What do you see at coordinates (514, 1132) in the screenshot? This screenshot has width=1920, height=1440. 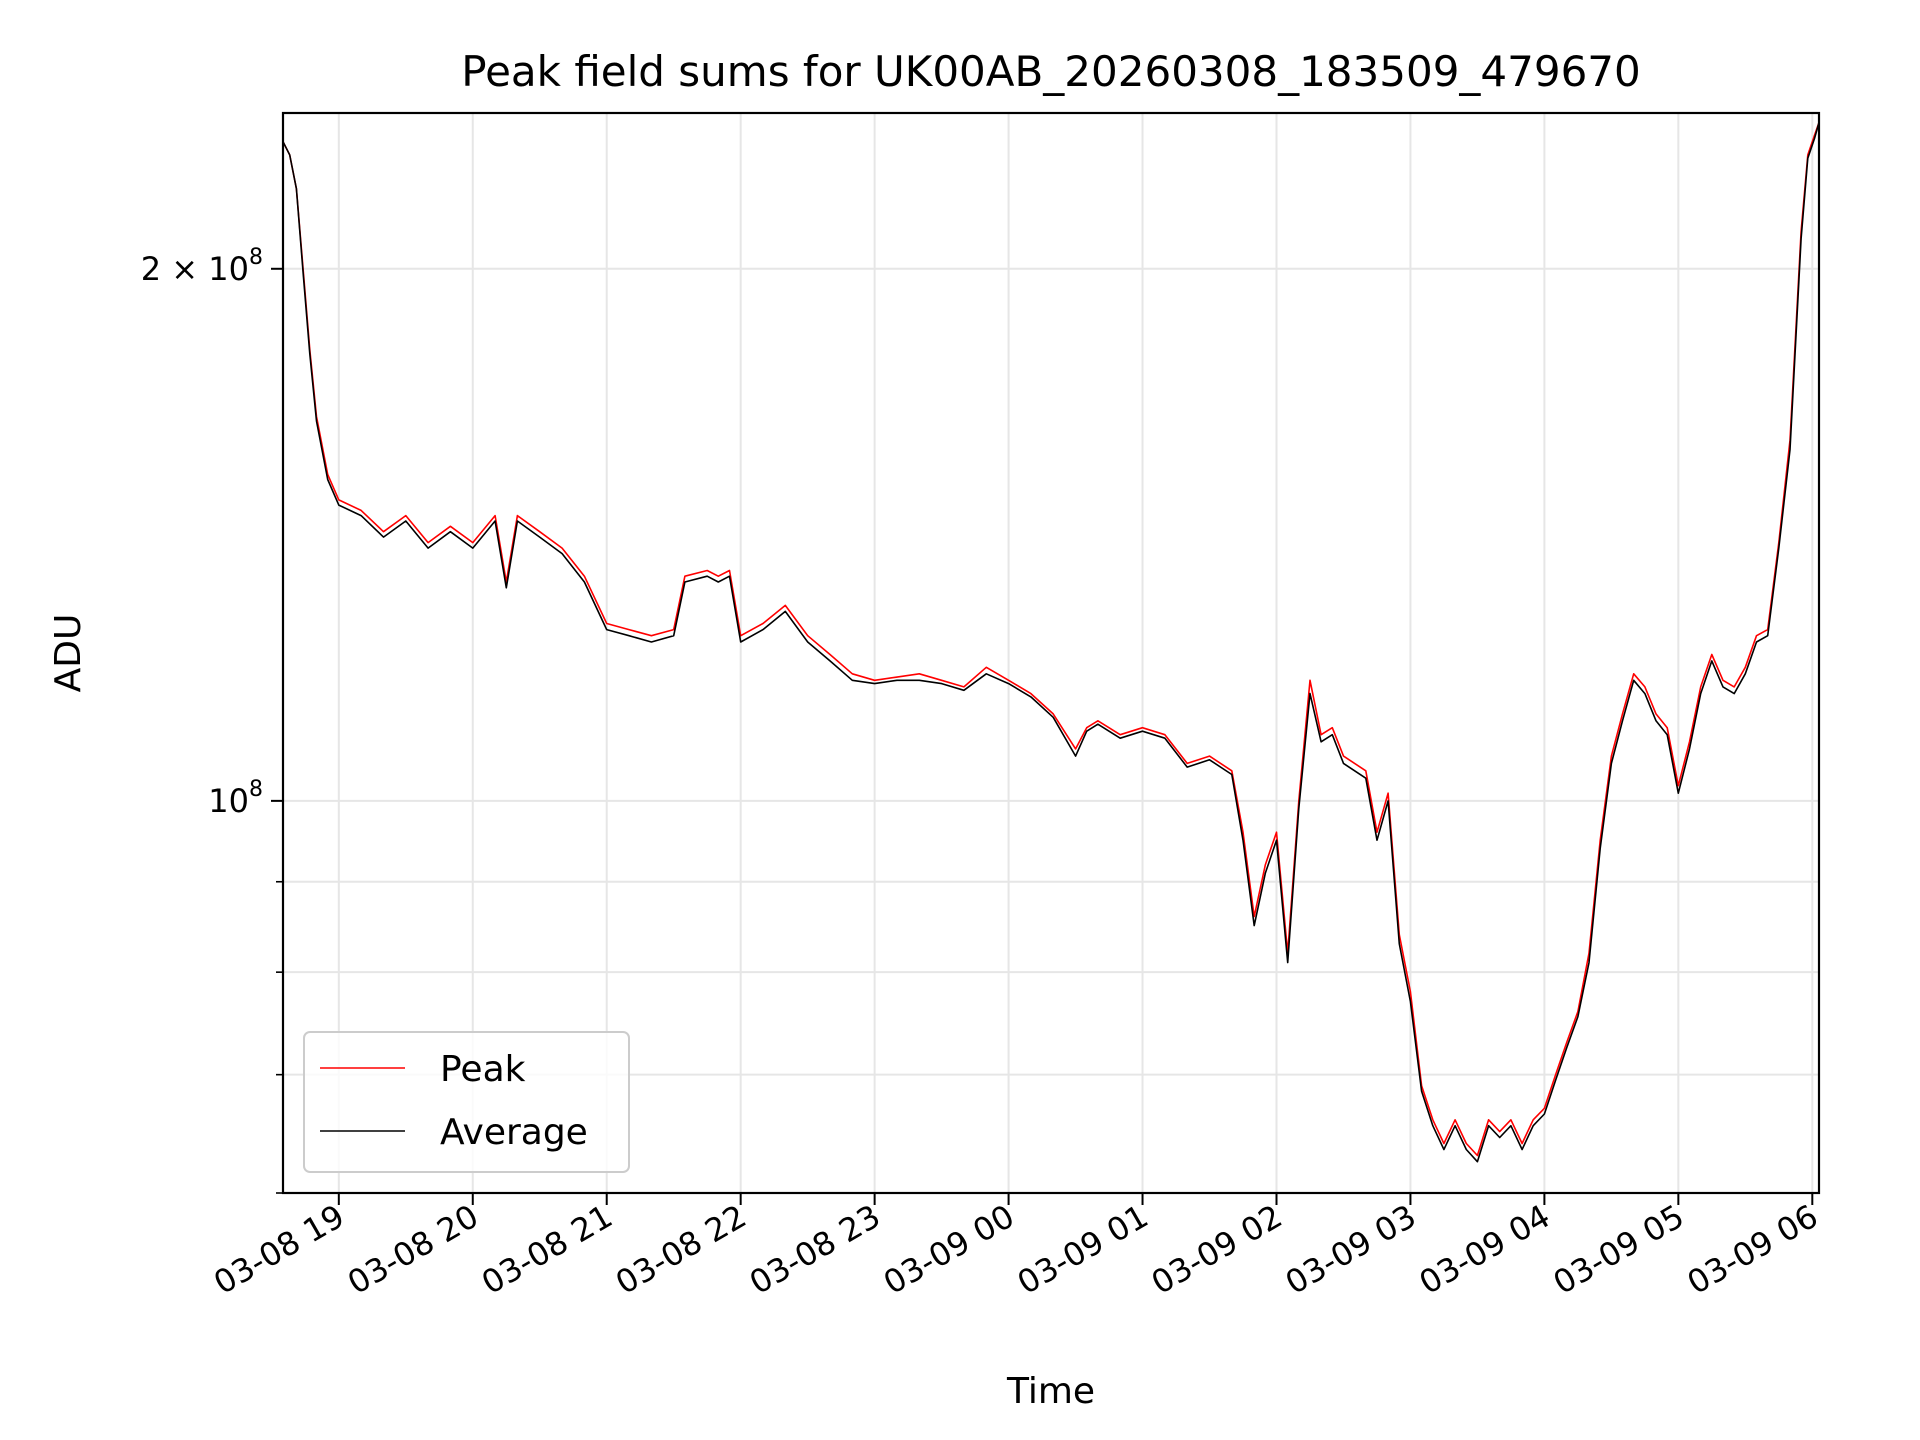 I see `legend-average-label: Average` at bounding box center [514, 1132].